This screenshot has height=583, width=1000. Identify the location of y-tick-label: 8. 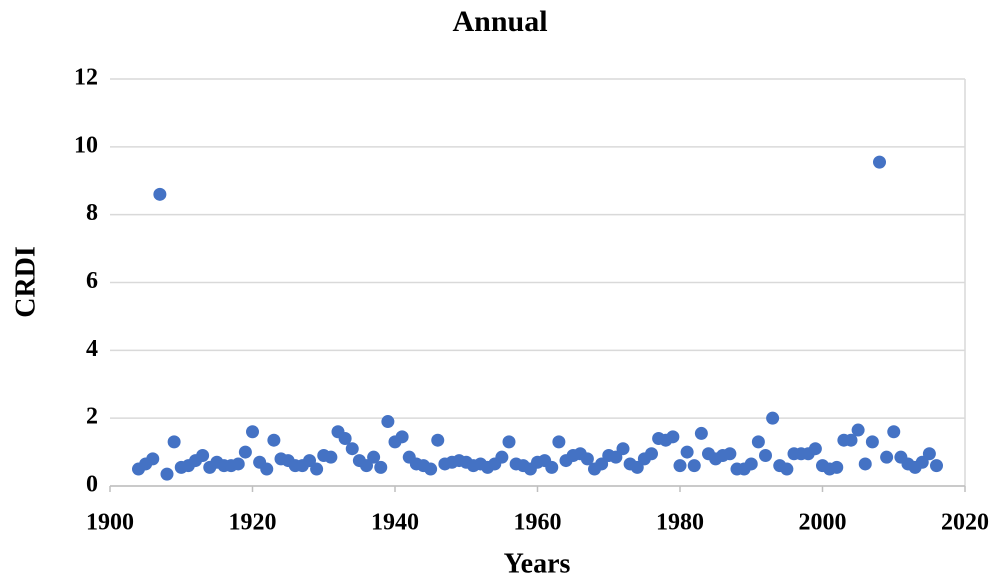
(92, 213).